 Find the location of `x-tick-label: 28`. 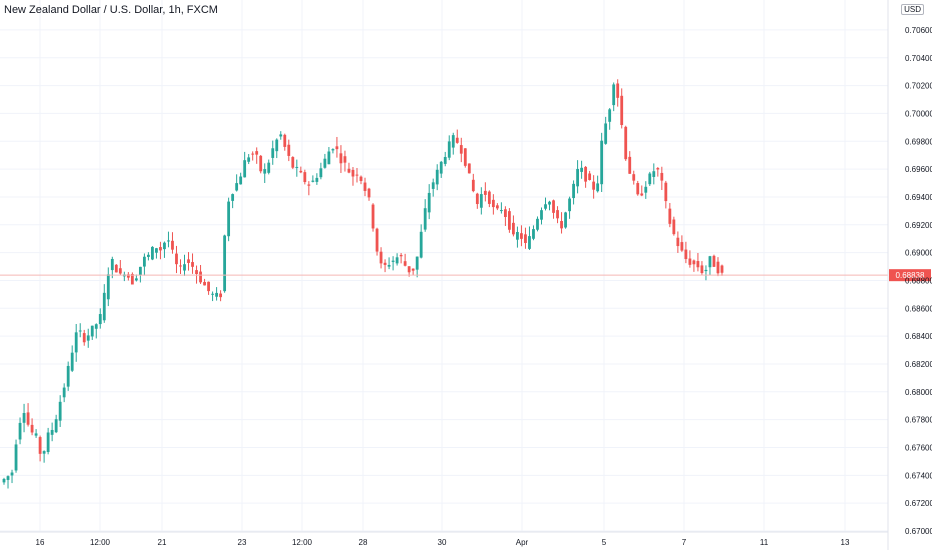

x-tick-label: 28 is located at coordinates (363, 542).